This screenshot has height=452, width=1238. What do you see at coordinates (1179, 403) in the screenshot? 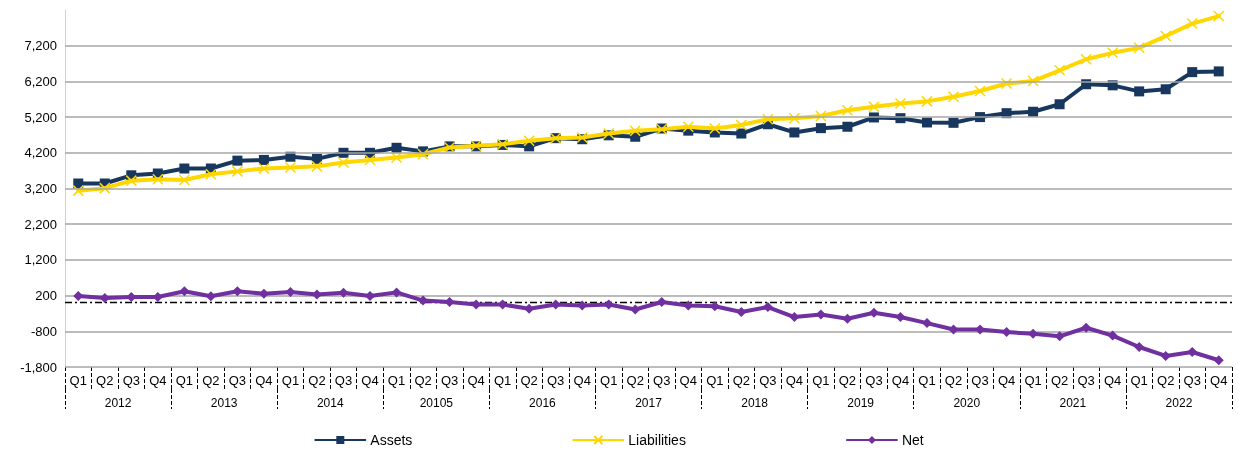
I see `text: 2022` at bounding box center [1179, 403].